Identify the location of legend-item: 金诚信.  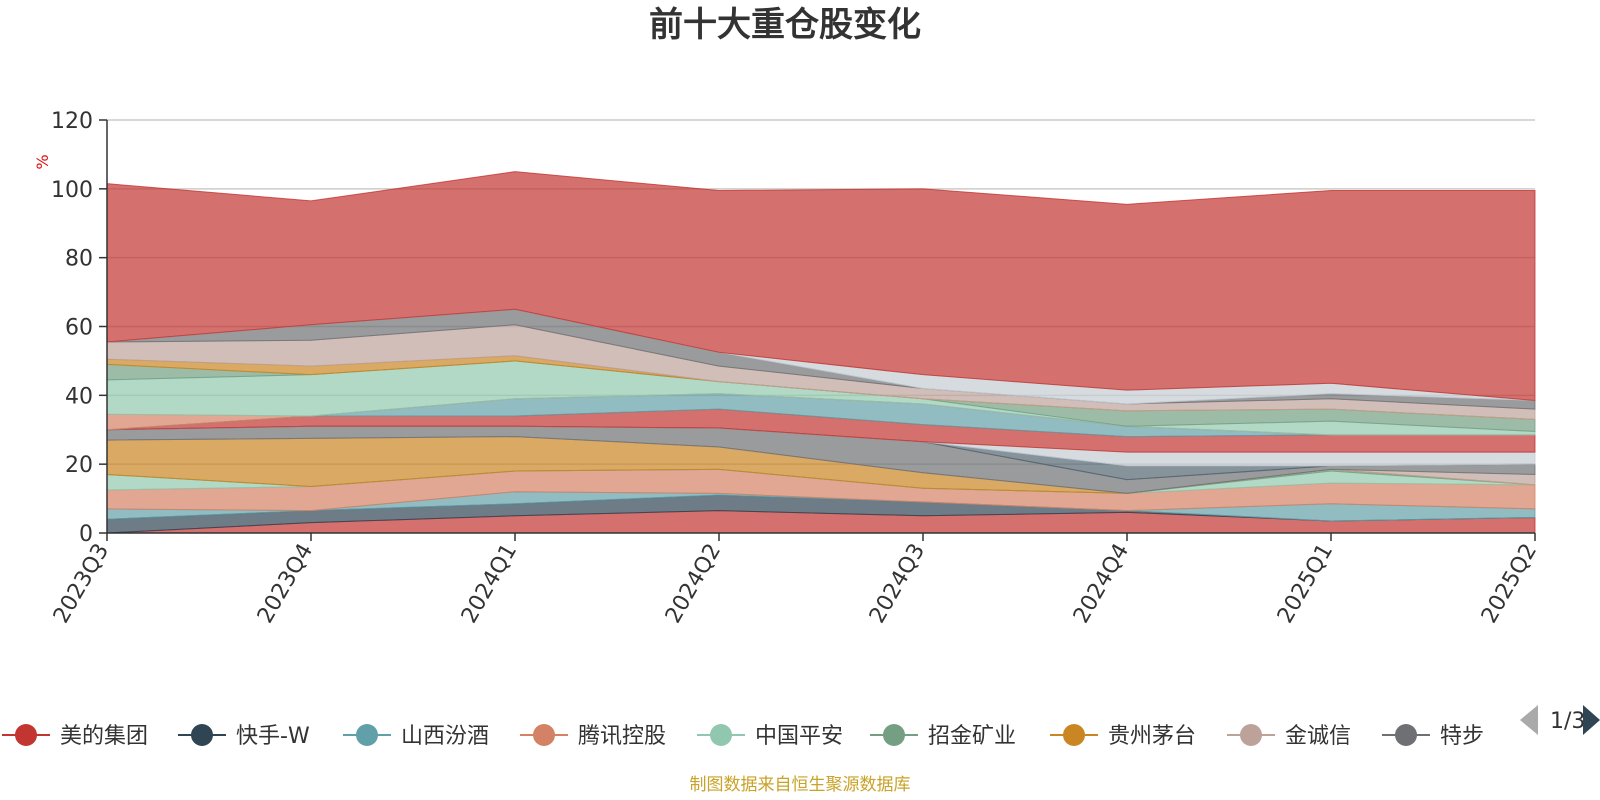
(1289, 736).